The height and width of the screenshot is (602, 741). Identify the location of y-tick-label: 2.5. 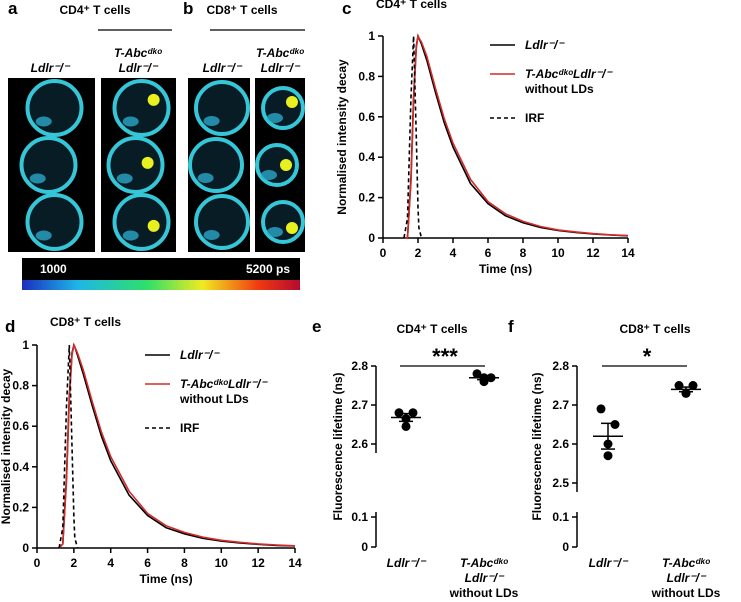
(560, 483).